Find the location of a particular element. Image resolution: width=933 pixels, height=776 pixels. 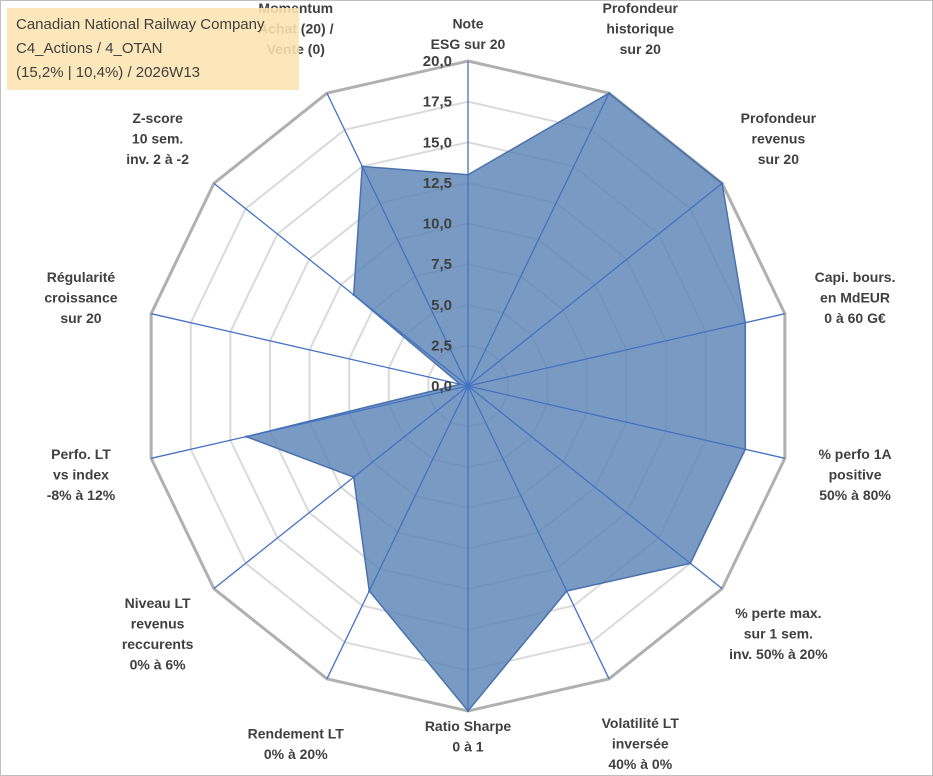

axis-label-line: vs index is located at coordinates (81, 474).